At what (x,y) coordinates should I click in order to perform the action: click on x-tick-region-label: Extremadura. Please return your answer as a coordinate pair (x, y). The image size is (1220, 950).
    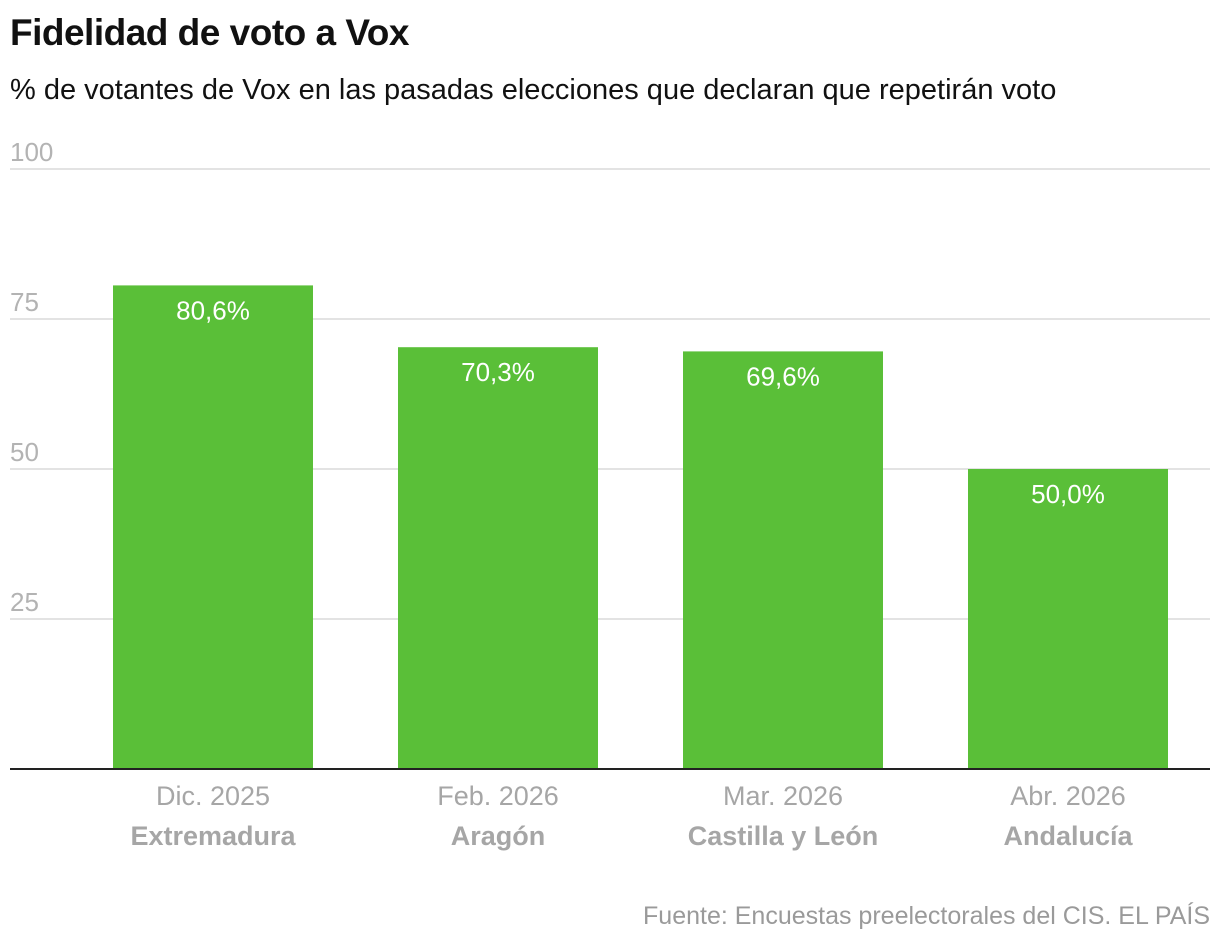
    Looking at the image, I should click on (213, 836).